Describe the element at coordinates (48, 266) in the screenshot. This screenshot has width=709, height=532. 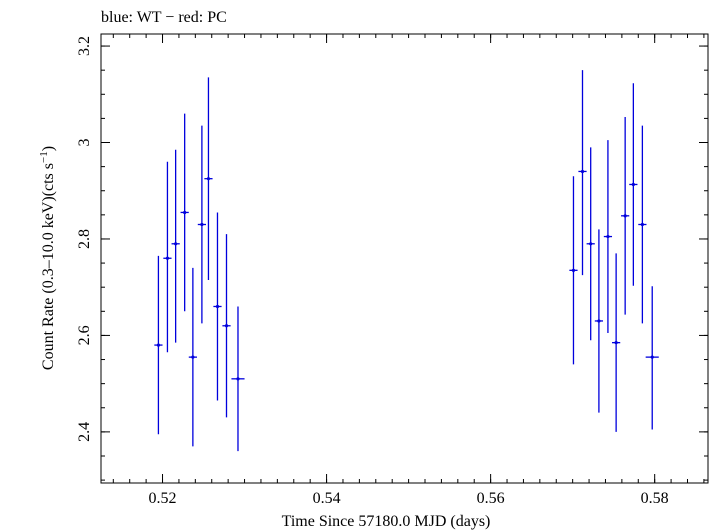
I see `y-axis-label-main: Count Rate (0.3–10.0 keV)(cts s` at that location.